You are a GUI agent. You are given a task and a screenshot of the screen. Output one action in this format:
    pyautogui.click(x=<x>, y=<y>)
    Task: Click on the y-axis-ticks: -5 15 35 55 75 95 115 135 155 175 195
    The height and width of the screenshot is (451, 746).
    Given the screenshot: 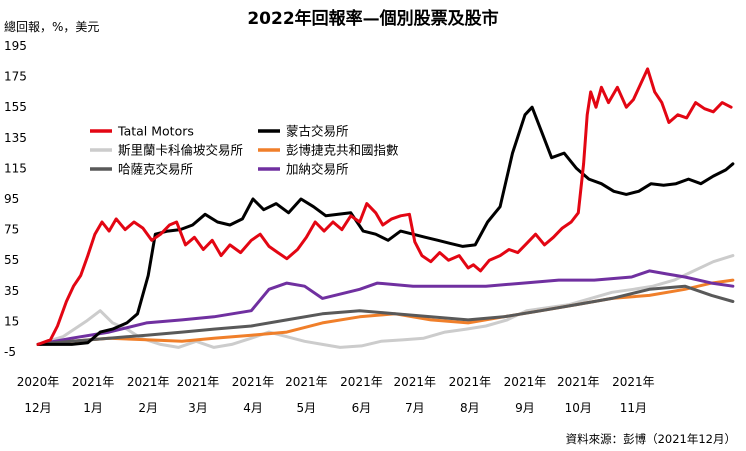 What is the action you would take?
    pyautogui.click(x=15, y=199)
    